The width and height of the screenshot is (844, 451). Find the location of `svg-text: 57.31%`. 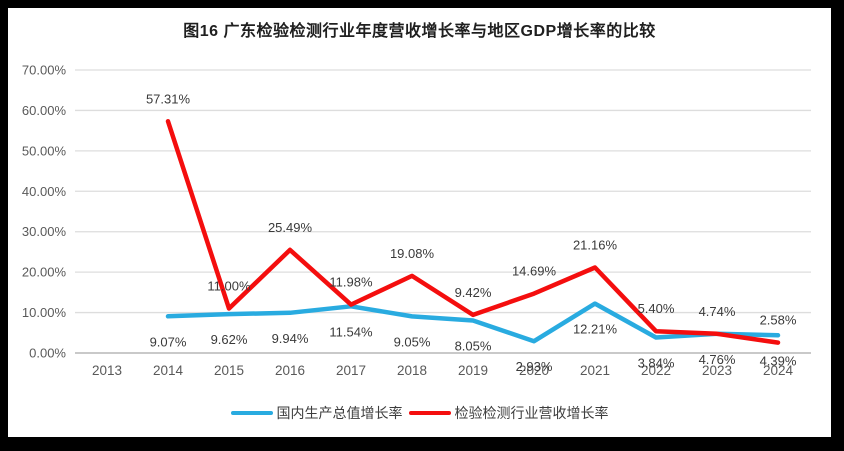

svg-text: 57.31% is located at coordinates (168, 98).